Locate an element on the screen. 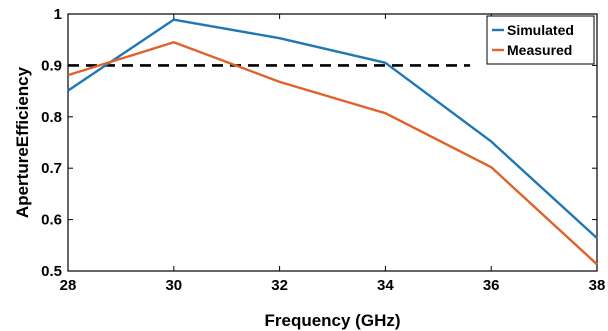  y-tick-label: 0.6 is located at coordinates (51, 220).